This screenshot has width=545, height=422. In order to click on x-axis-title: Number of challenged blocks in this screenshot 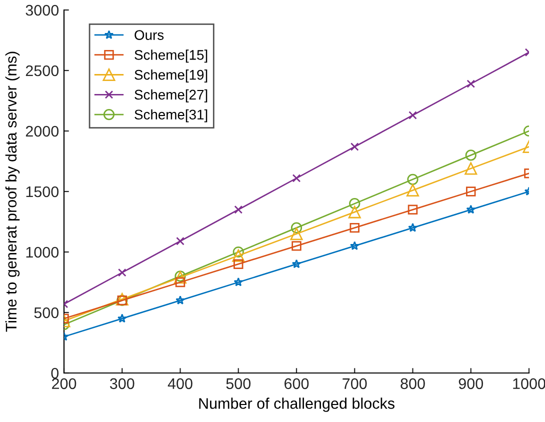, I will do `click(296, 405)`.